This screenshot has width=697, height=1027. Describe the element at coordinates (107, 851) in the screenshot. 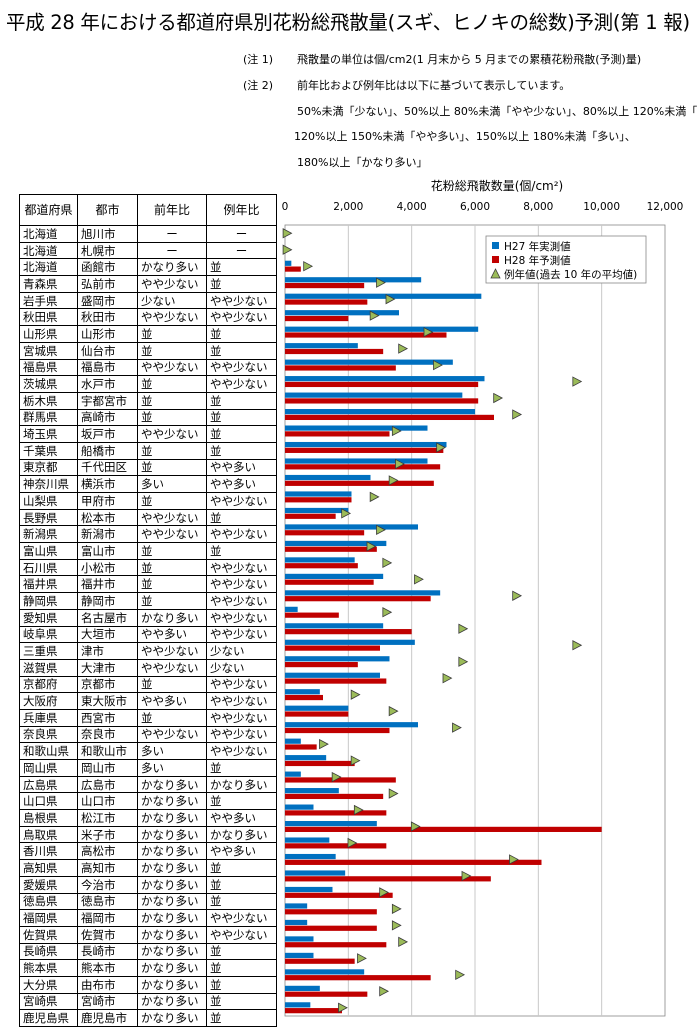

I see `city-cell: 高松市` at that location.